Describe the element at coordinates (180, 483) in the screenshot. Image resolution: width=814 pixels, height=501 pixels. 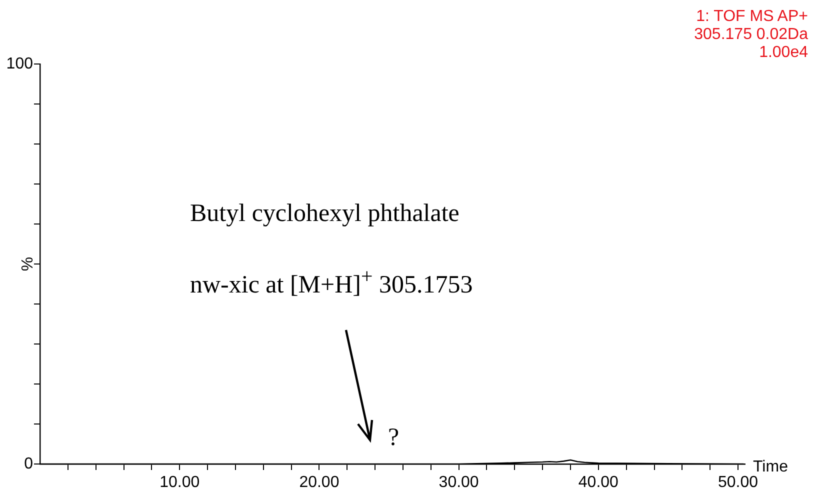
I see `x-tick-label: 10.00` at that location.